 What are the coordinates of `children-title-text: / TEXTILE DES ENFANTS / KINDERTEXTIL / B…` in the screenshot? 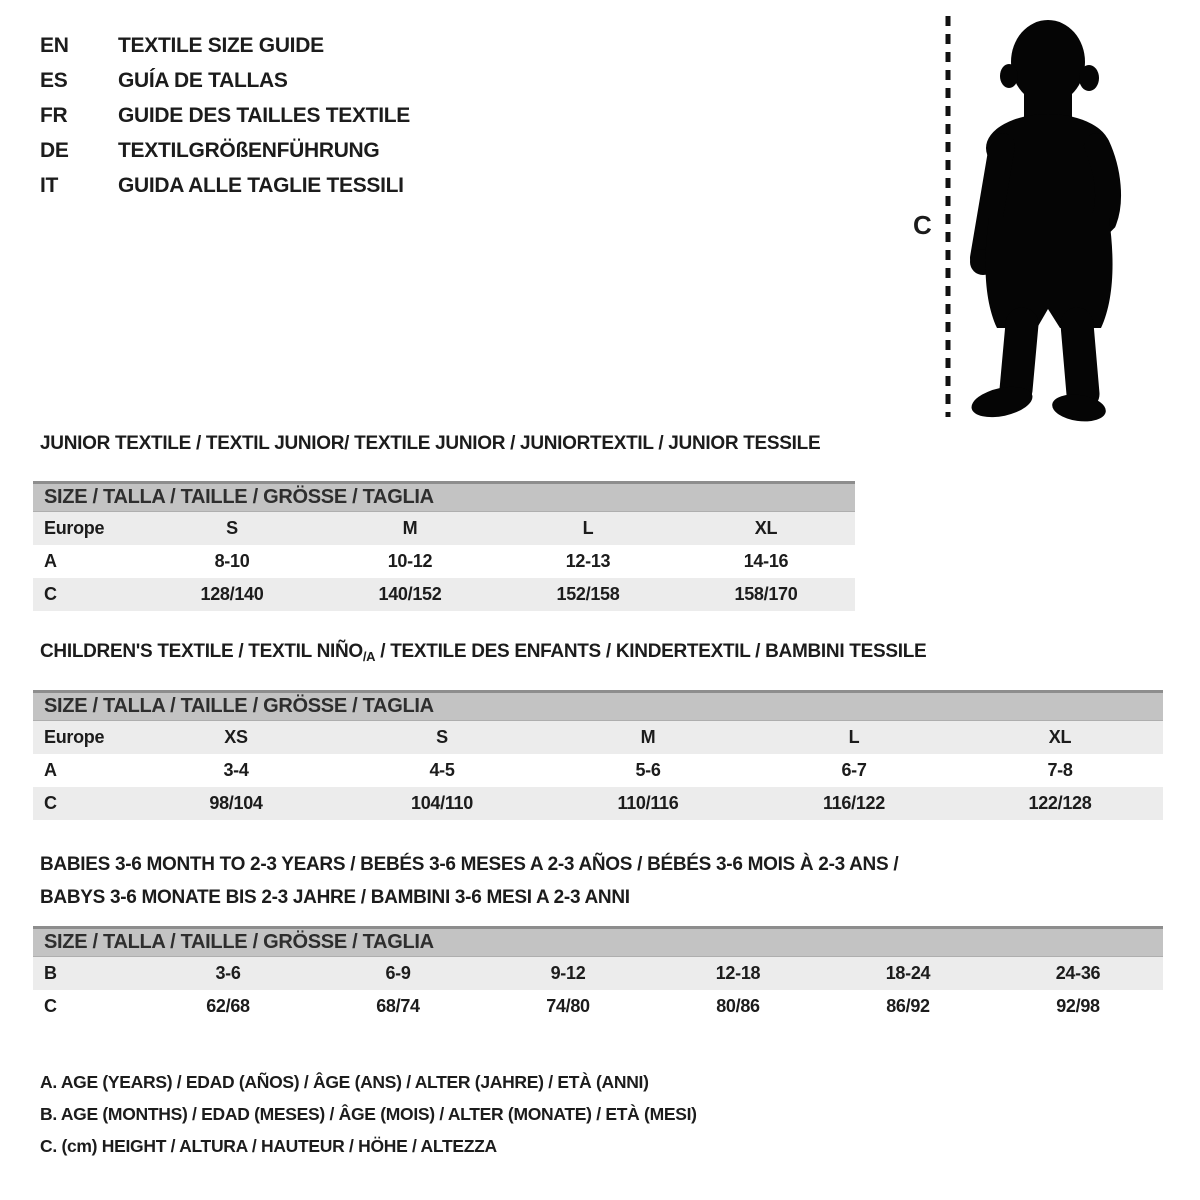 It's located at (651, 651).